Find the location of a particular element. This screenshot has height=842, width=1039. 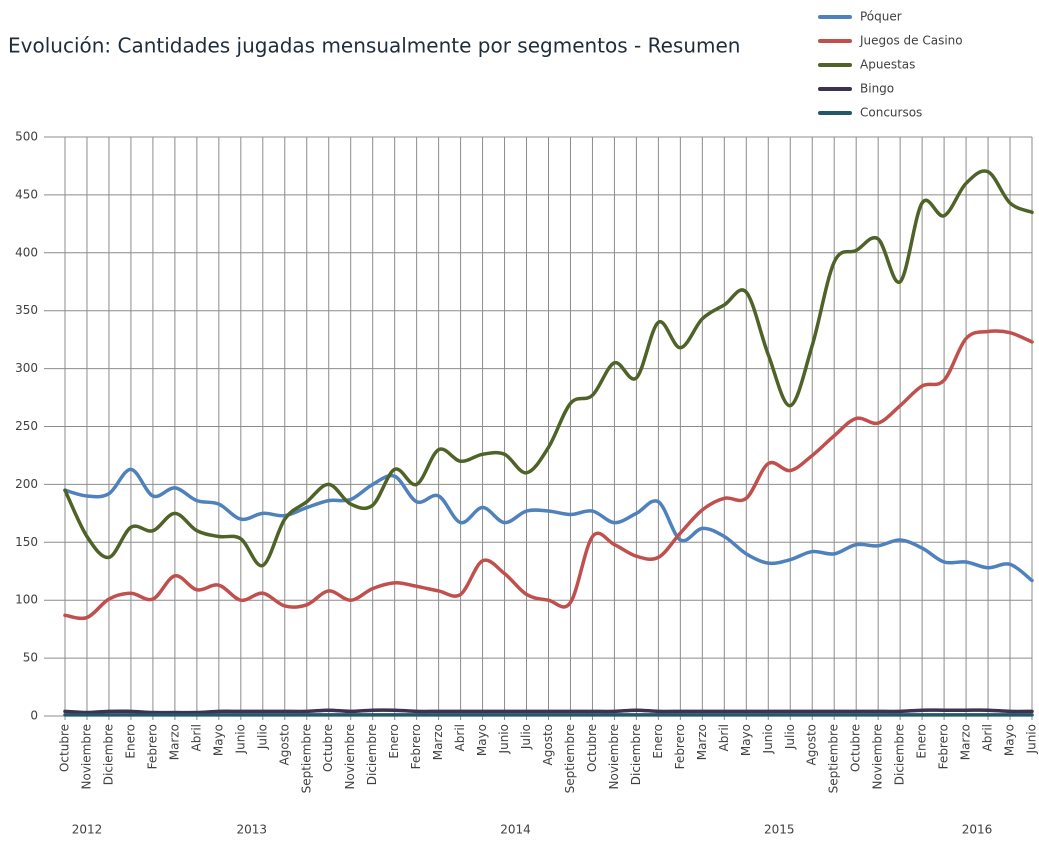

y-tick-label: 350 is located at coordinates (26, 310).